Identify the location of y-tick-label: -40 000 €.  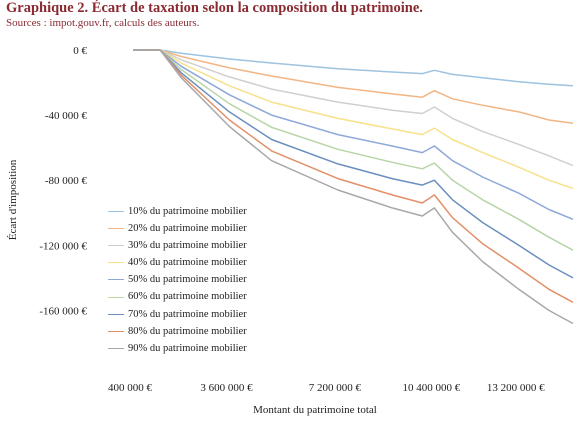
(66, 116).